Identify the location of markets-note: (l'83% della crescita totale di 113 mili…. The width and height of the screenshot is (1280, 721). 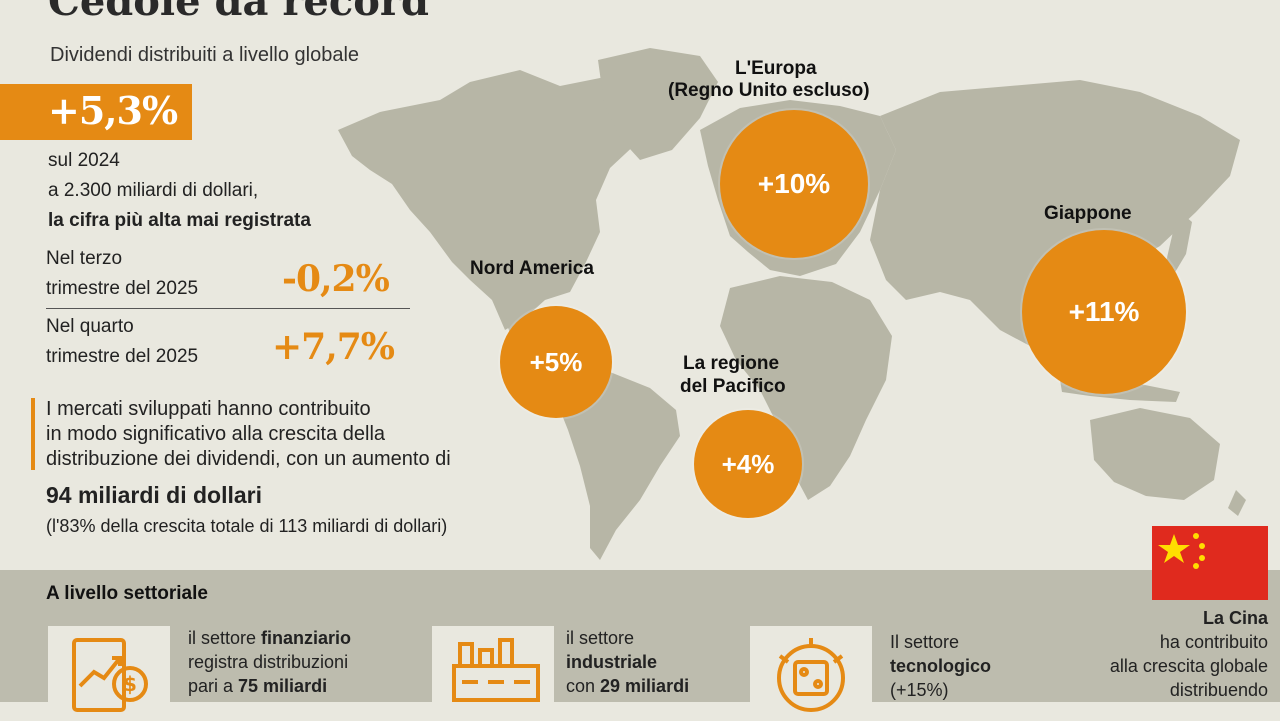
(247, 526).